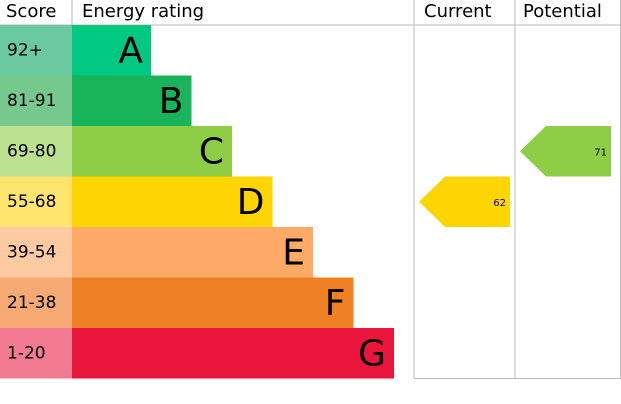 The image size is (621, 404). Describe the element at coordinates (31, 202) in the screenshot. I see `score-label: 55-68` at that location.